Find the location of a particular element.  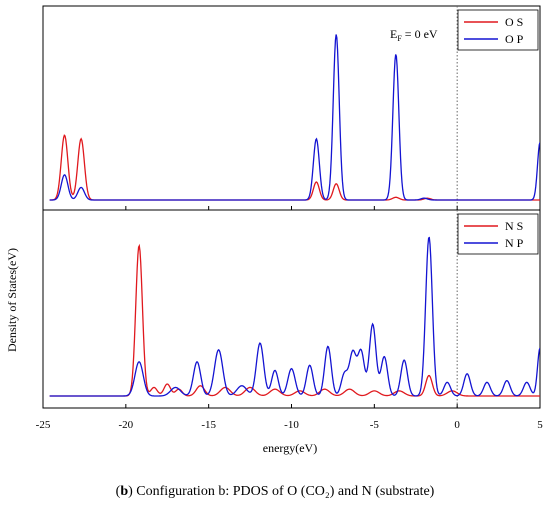

y-axis-label: Density of States(eV) is located at coordinates (12, 300).